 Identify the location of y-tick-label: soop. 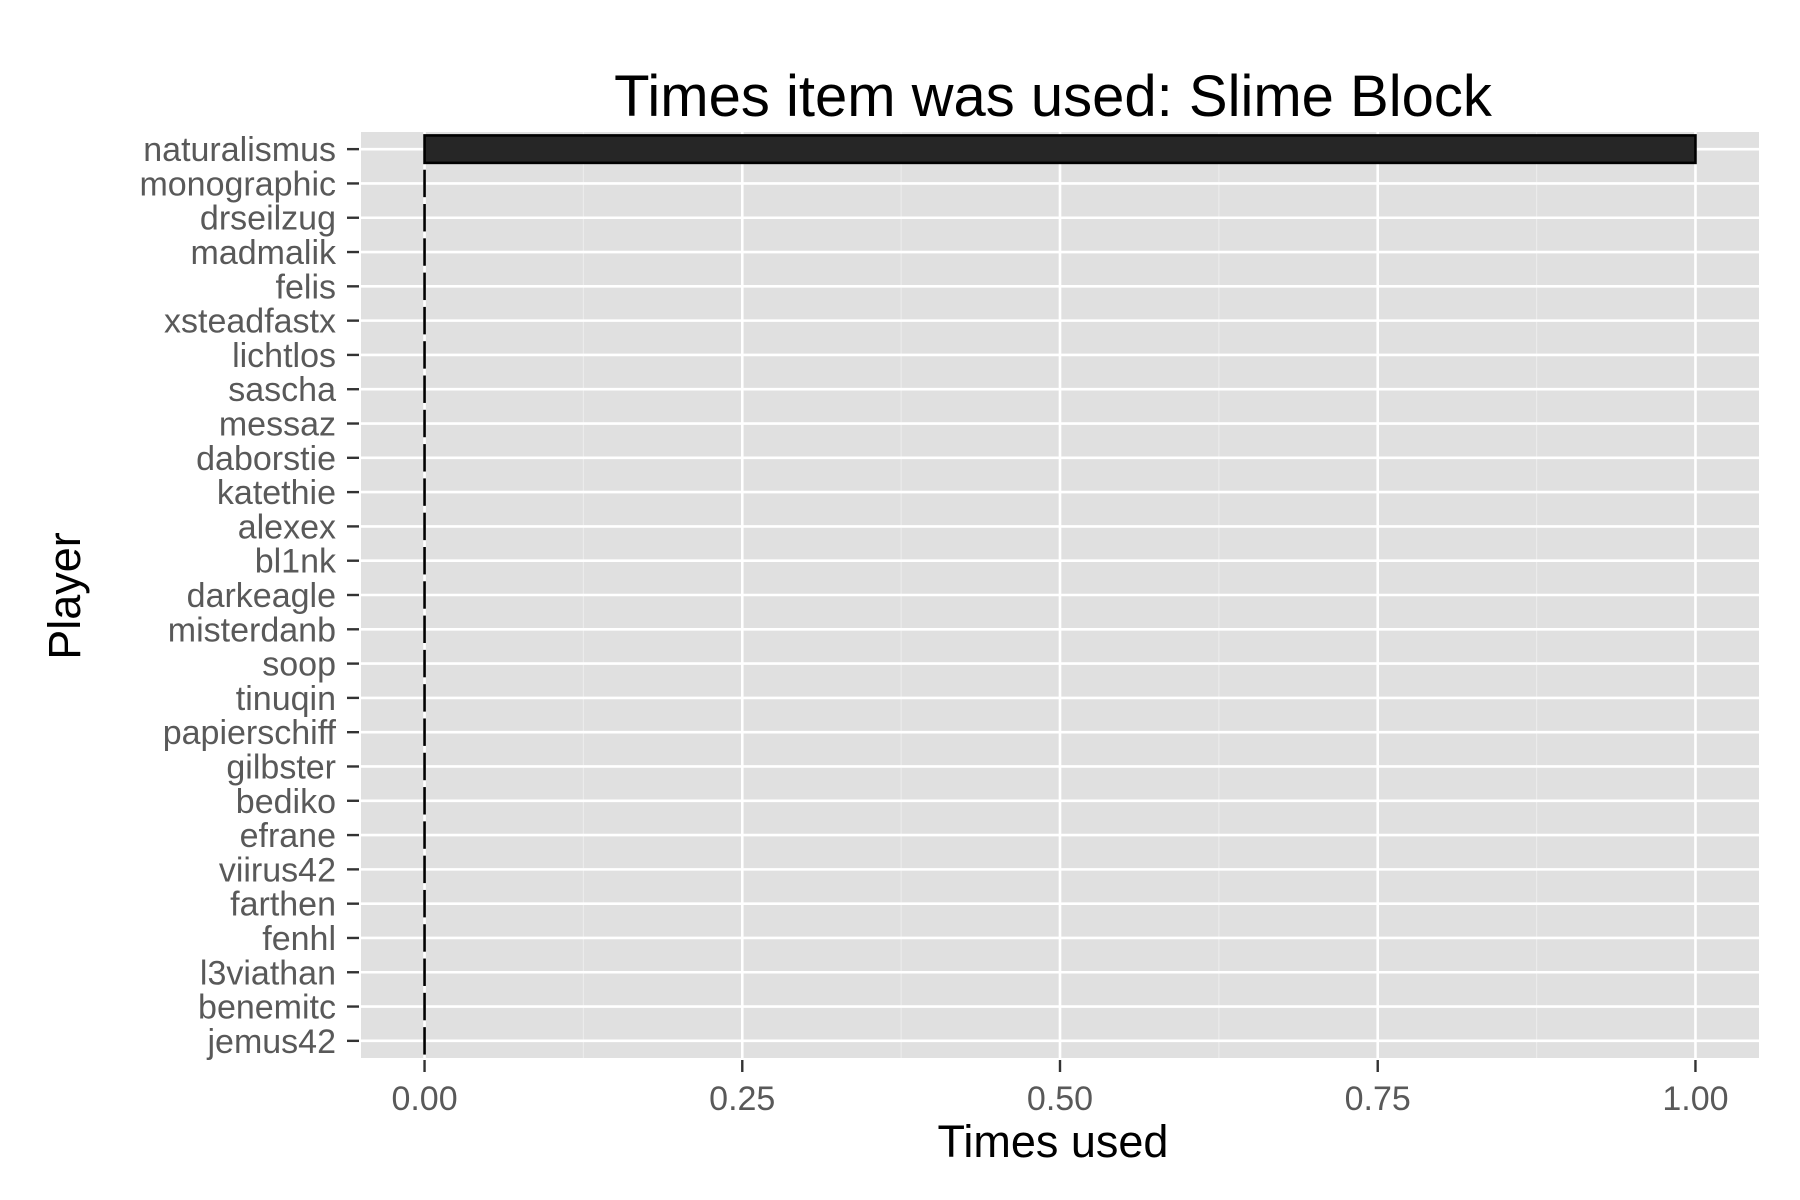
(299, 665).